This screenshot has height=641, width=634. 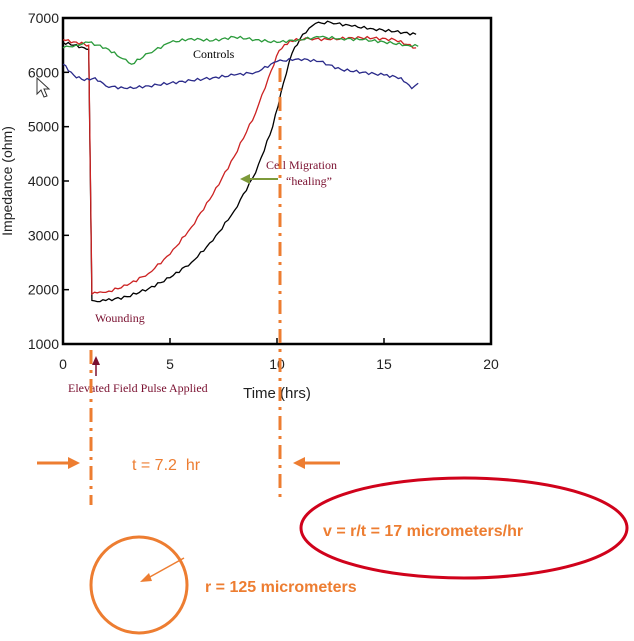 What do you see at coordinates (63, 364) in the screenshot?
I see `x-tick-label: 0` at bounding box center [63, 364].